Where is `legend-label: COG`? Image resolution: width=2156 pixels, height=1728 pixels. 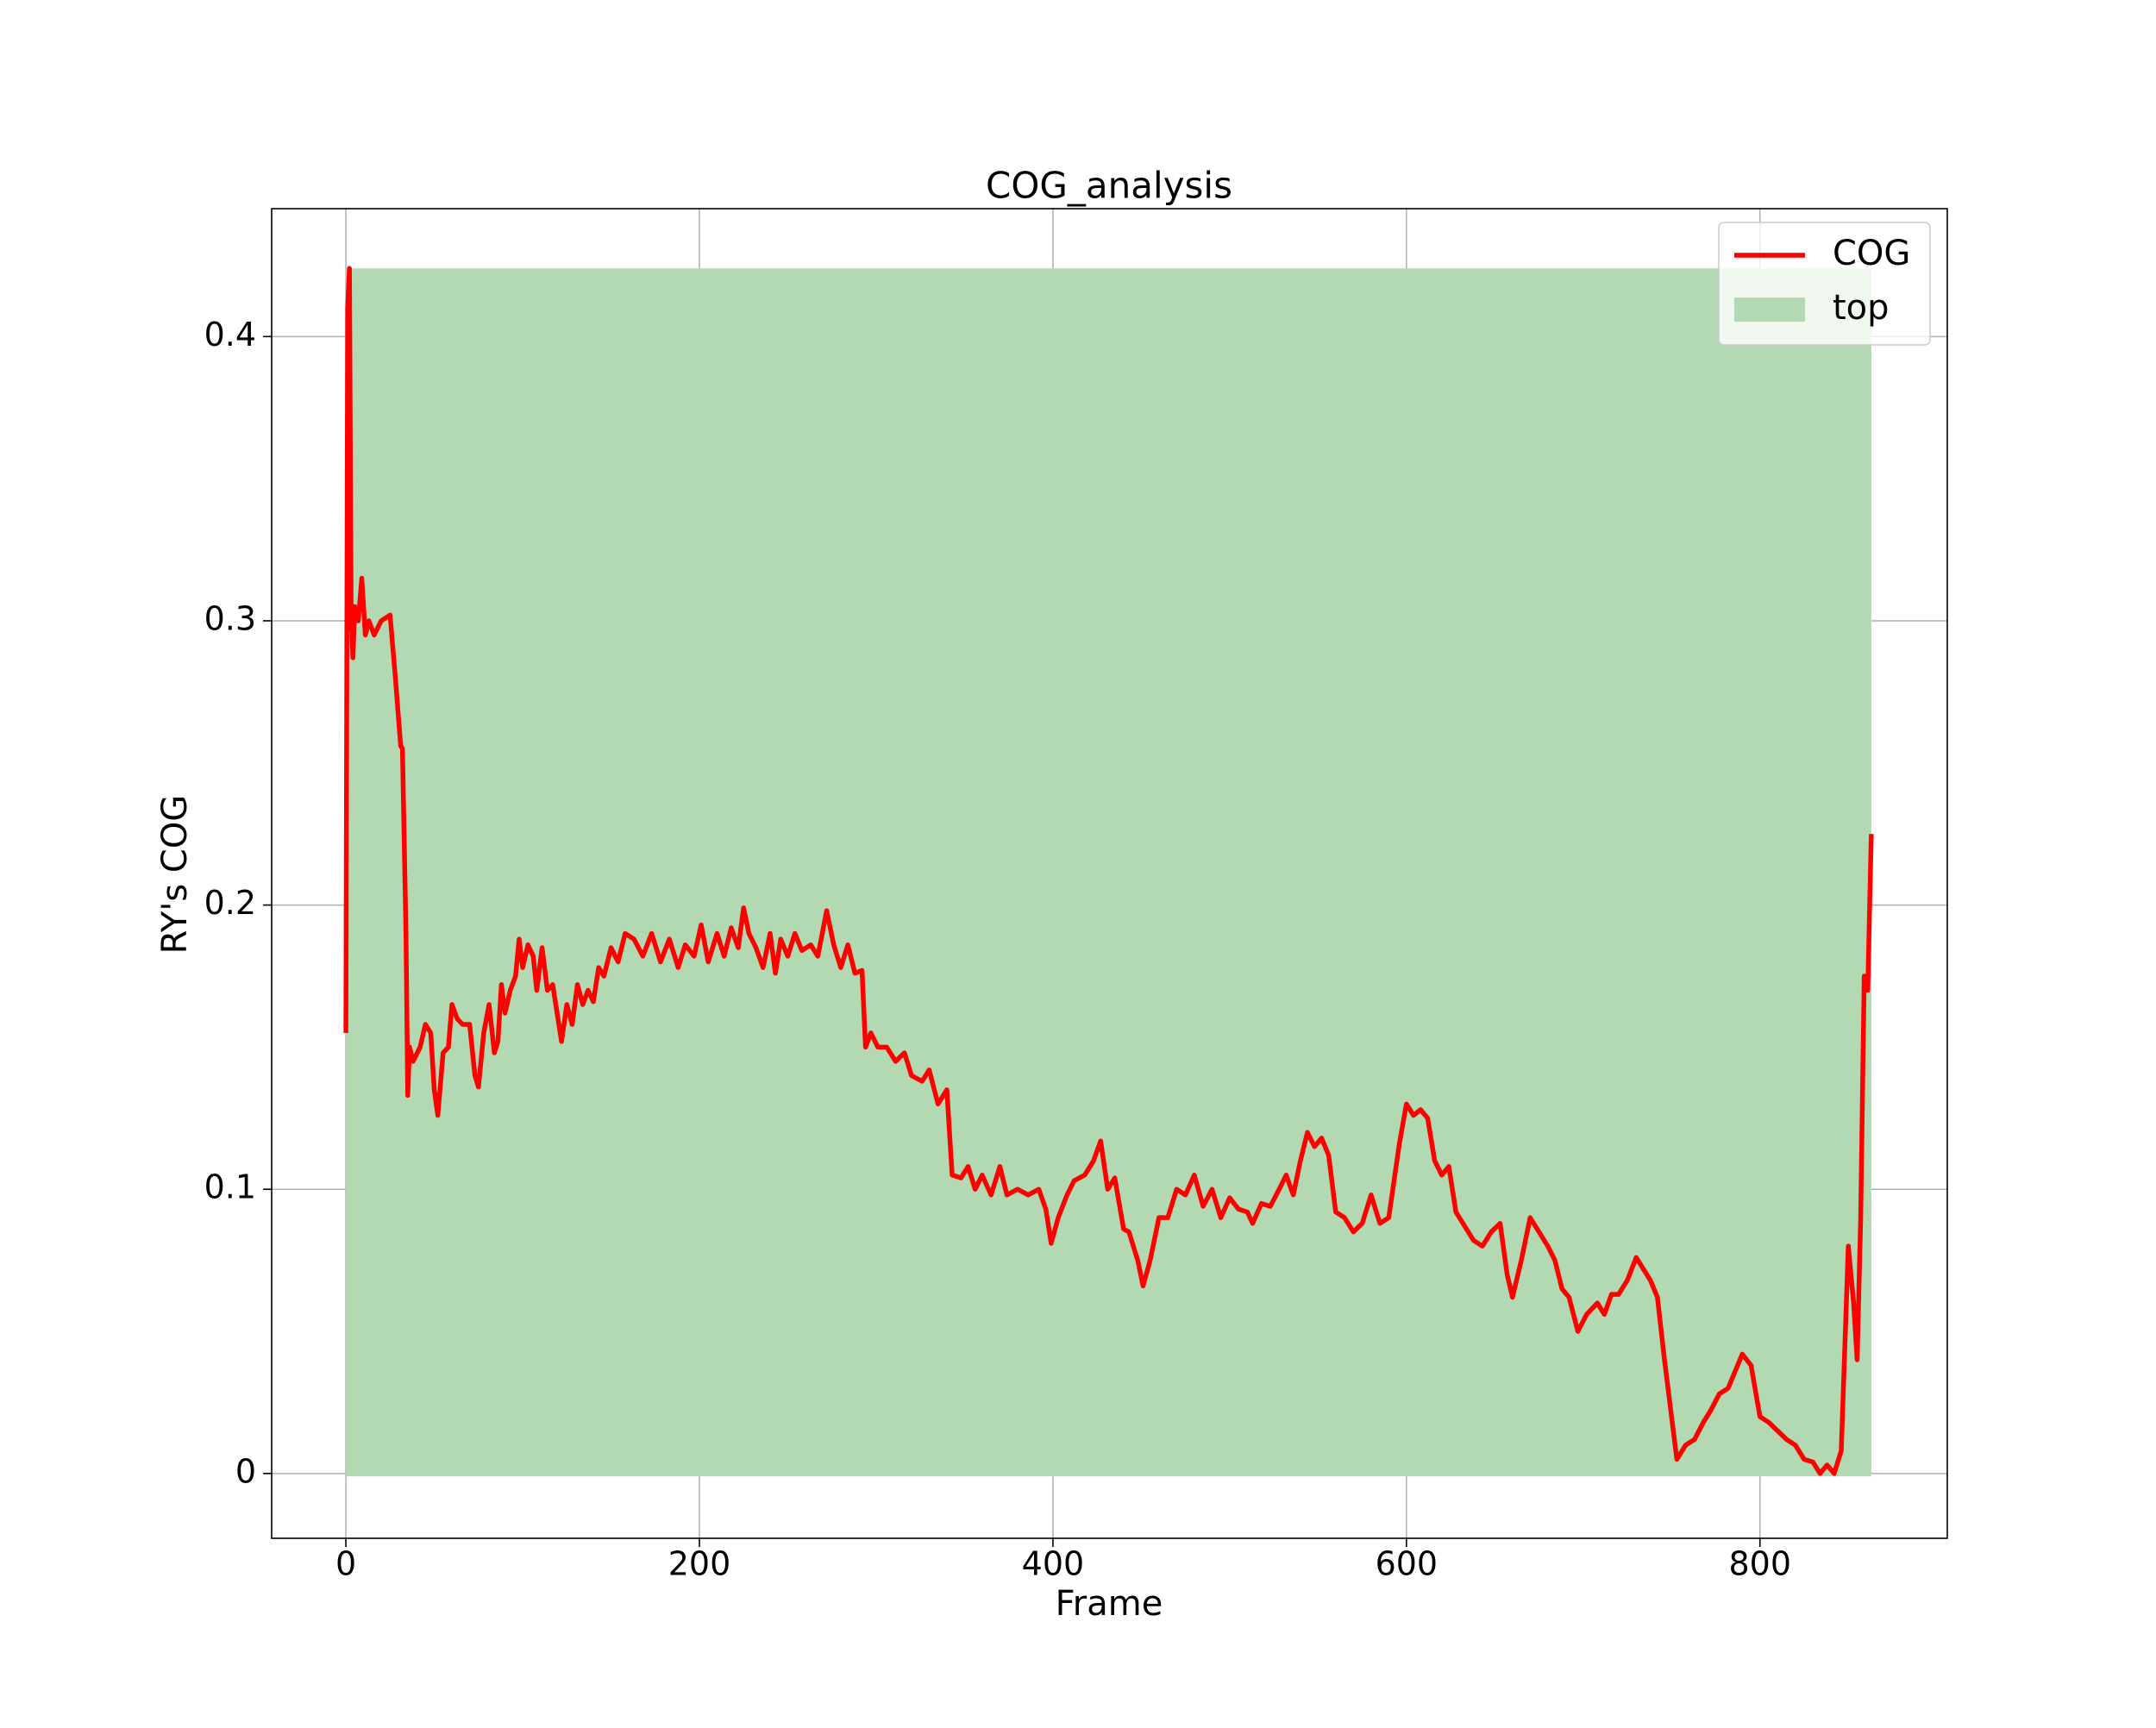
legend-label: COG is located at coordinates (1871, 254).